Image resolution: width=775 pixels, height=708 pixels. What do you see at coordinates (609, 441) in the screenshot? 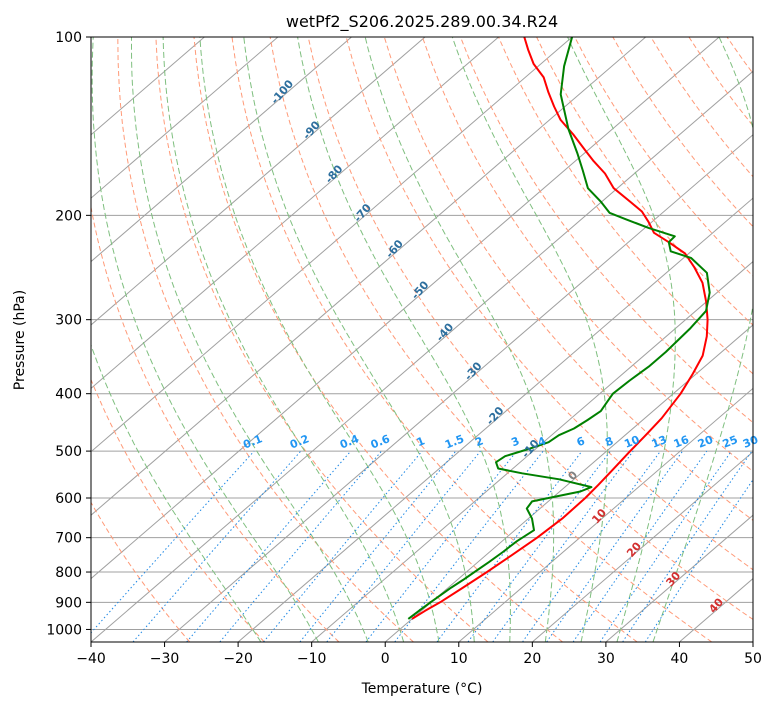
I see `mixing-ratio-label: 8` at bounding box center [609, 441].